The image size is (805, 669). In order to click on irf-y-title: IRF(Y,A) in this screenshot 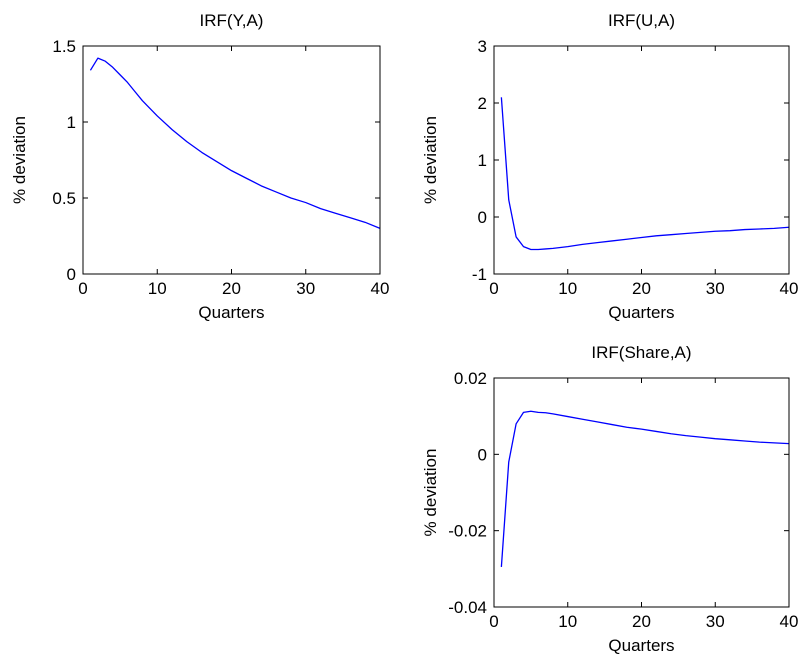, I will do `click(232, 20)`.